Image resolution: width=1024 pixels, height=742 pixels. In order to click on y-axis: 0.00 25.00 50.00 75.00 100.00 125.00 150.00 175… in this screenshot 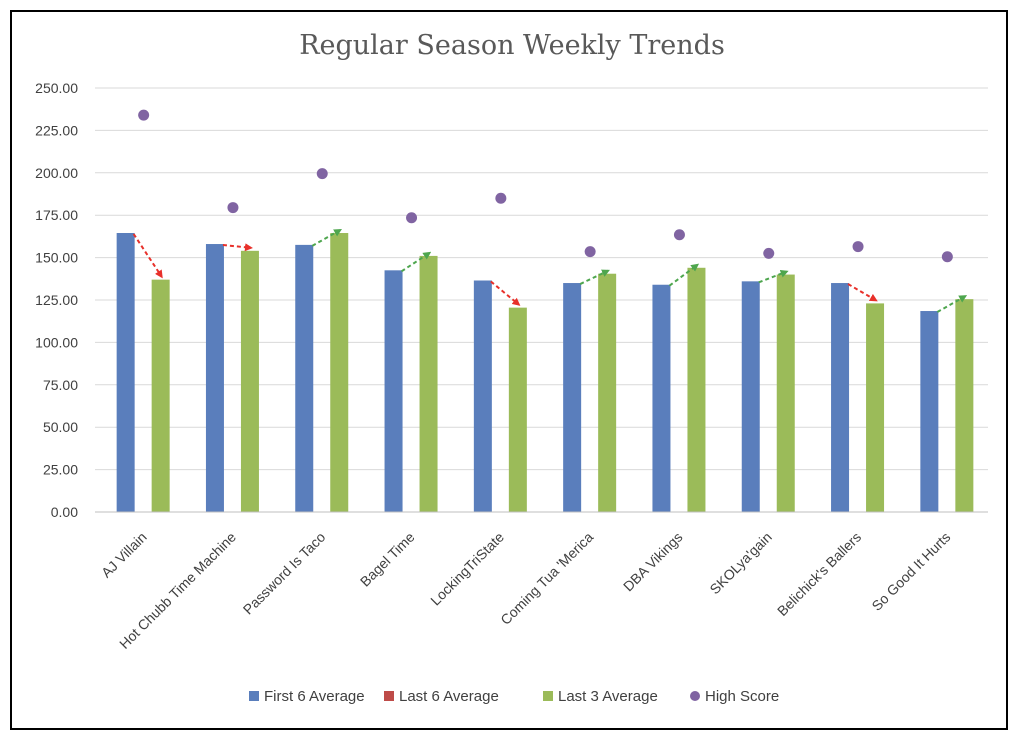, I will do `click(56, 300)`.